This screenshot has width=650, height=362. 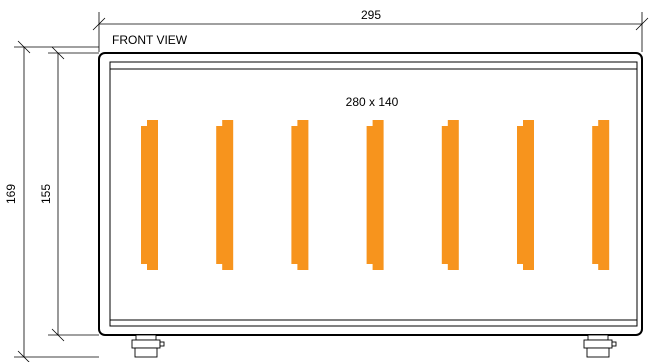 What do you see at coordinates (46, 194) in the screenshot?
I see `body-height-label: 155` at bounding box center [46, 194].